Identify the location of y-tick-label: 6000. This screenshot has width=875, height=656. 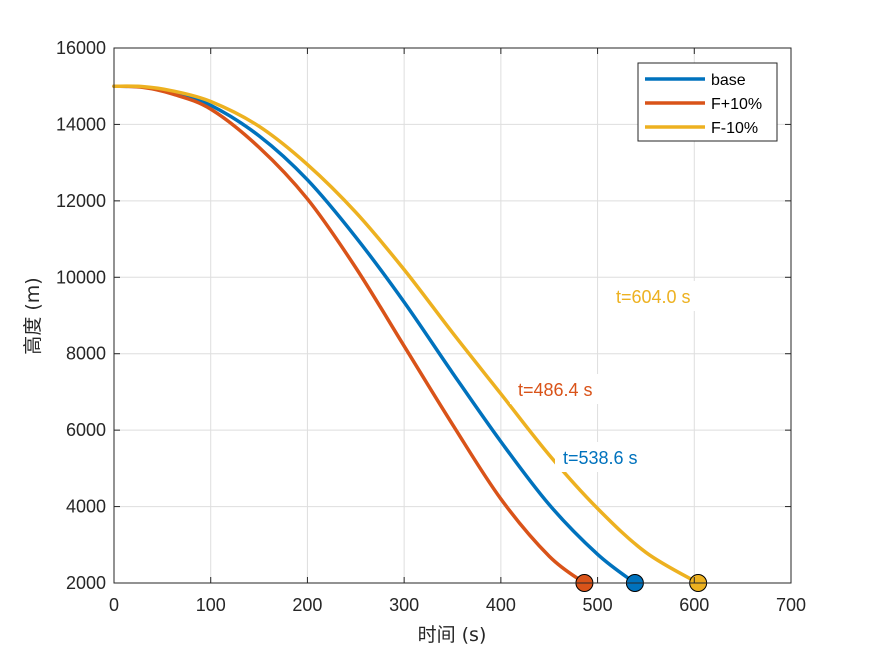
(86, 430).